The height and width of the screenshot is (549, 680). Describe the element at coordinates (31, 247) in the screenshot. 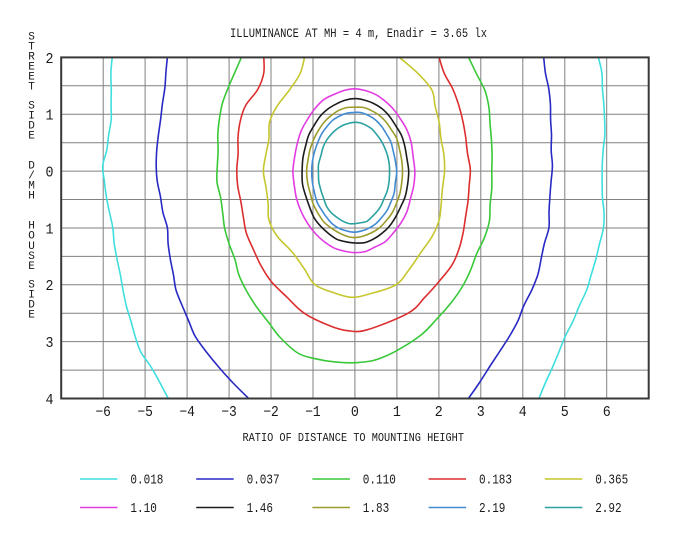

I see `svg-text: U` at that location.